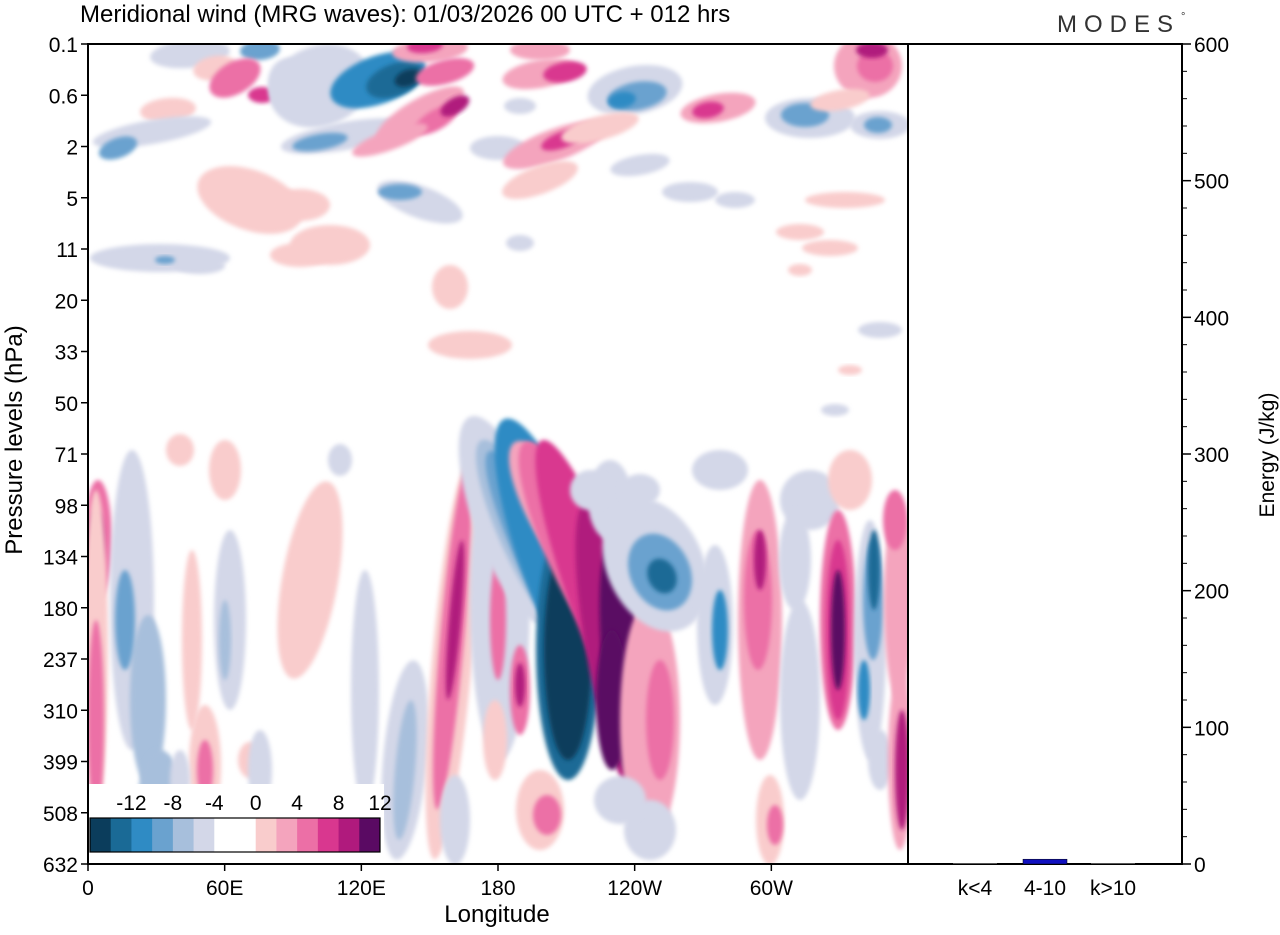  I want to click on y-tick-label: 237, so click(60, 660).